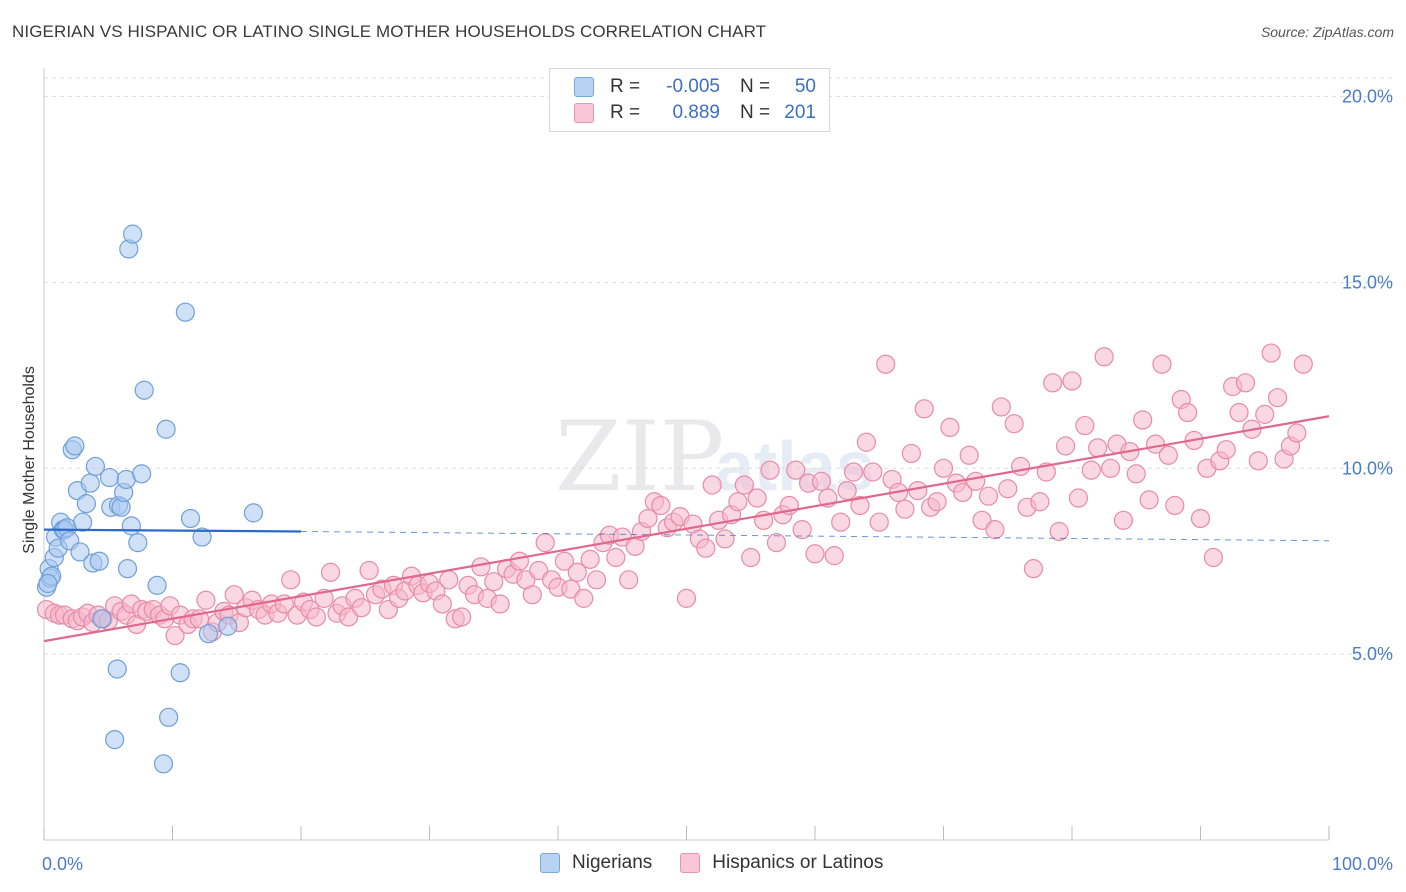  I want to click on legend-row-nigerians: R = -0.005 N = 50, so click(695, 87).